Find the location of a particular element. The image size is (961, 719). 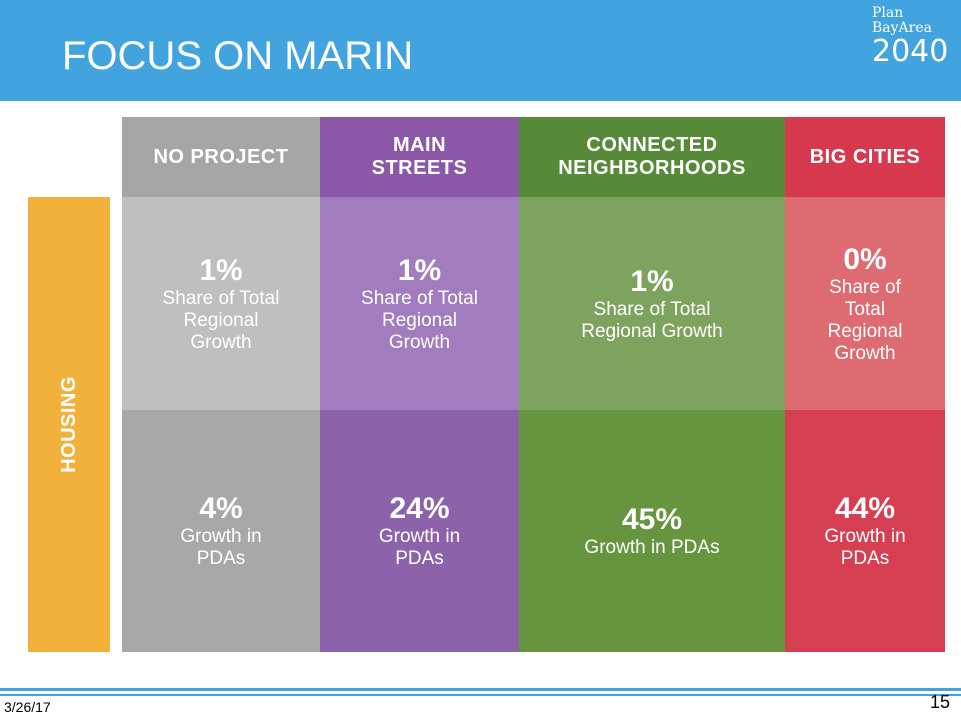

table-cell: 45% Growth in PDAs is located at coordinates (652, 531).